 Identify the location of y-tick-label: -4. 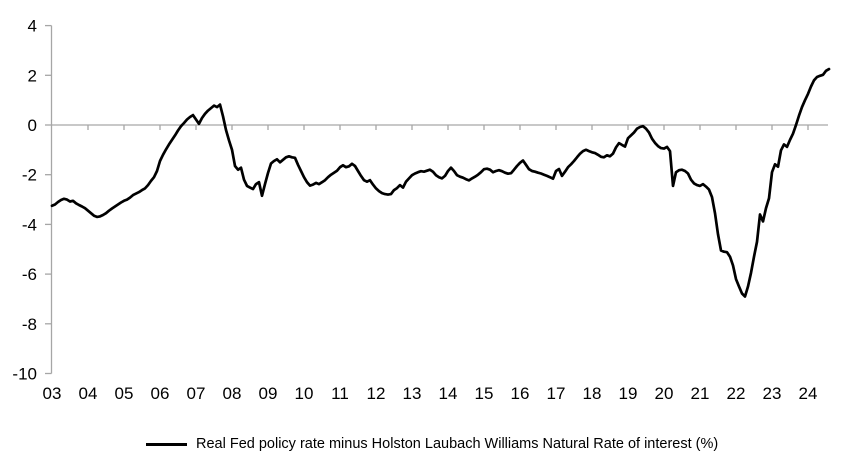
(29, 224).